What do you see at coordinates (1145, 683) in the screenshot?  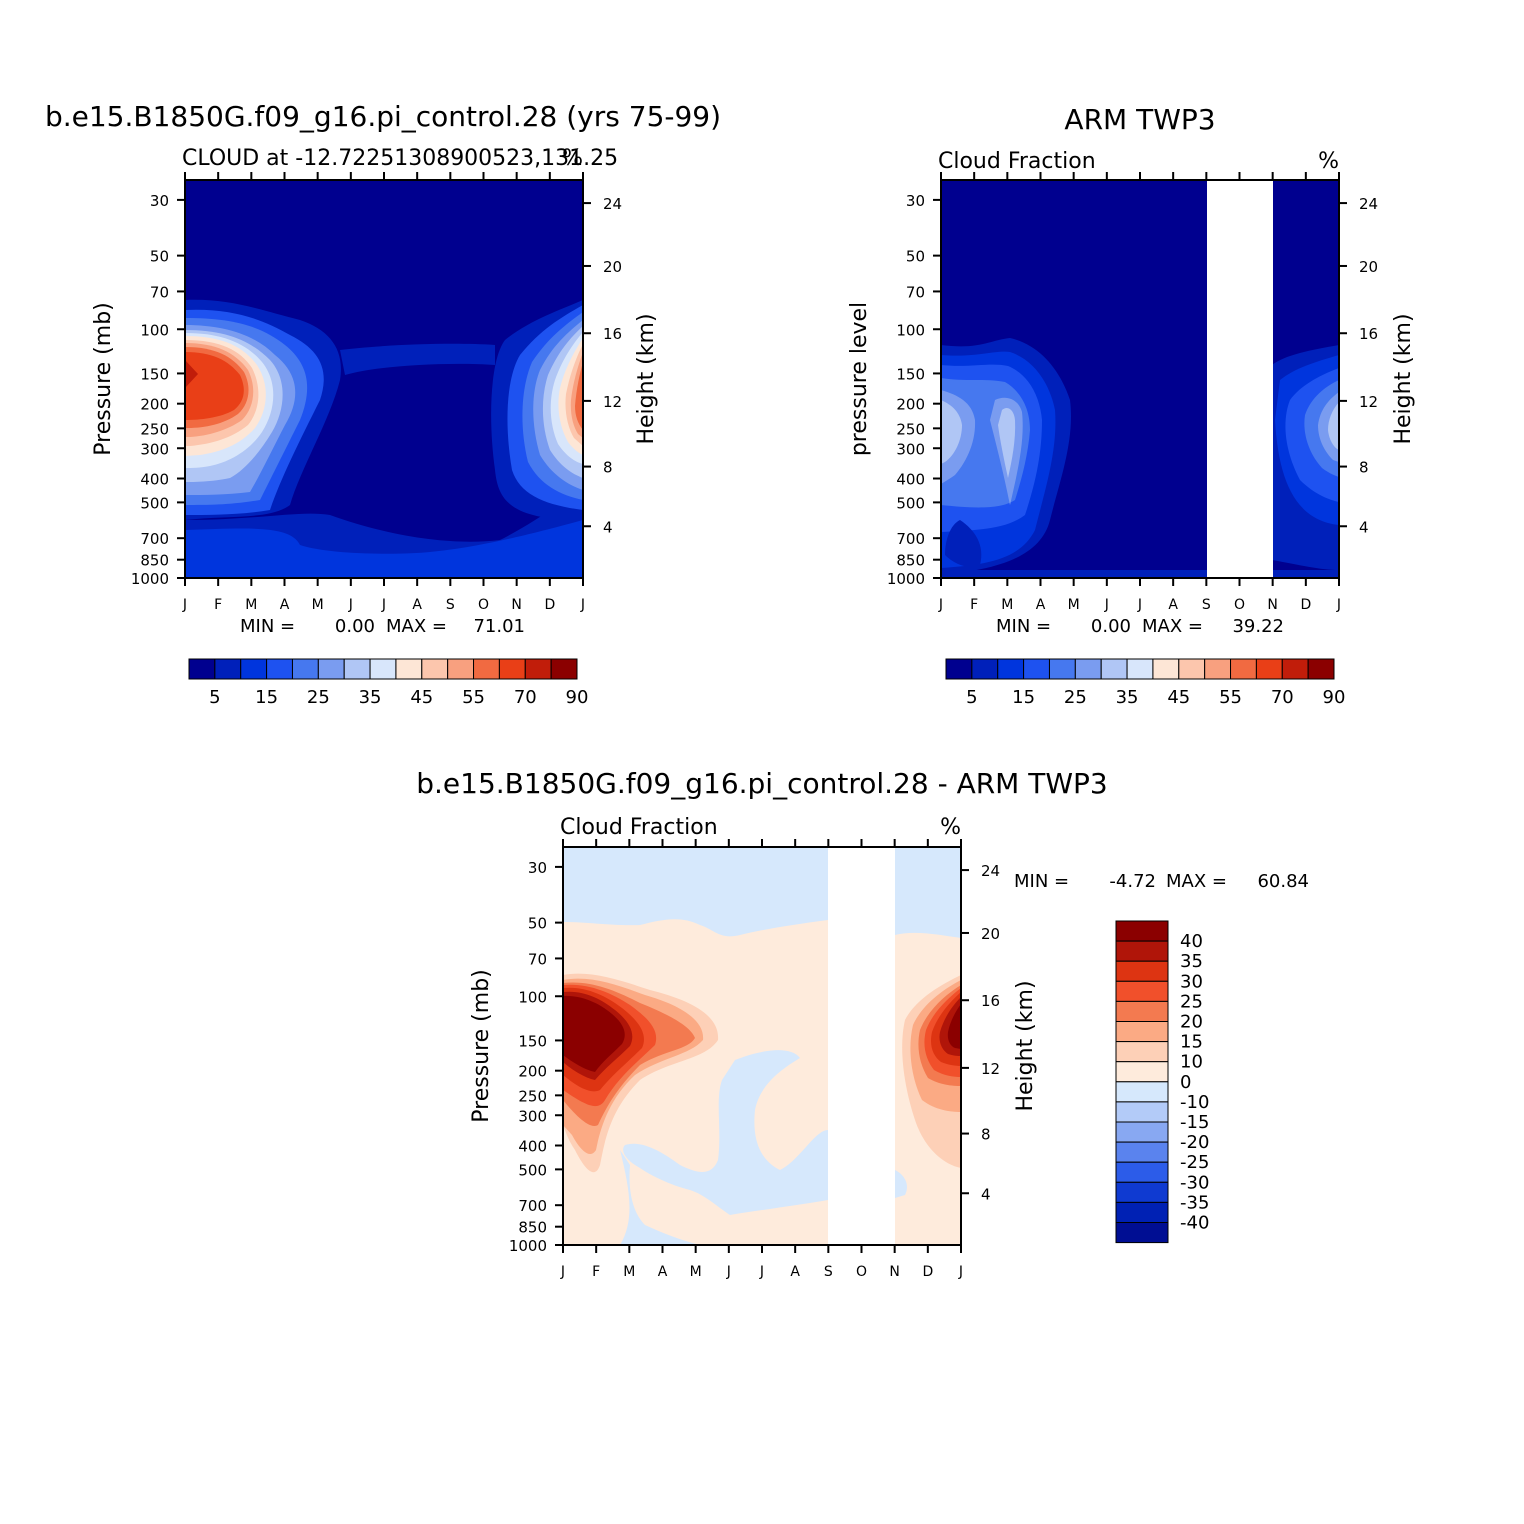 I see `panel-obs-colorbar: 5 15 25 35 45 55 70 90` at bounding box center [1145, 683].